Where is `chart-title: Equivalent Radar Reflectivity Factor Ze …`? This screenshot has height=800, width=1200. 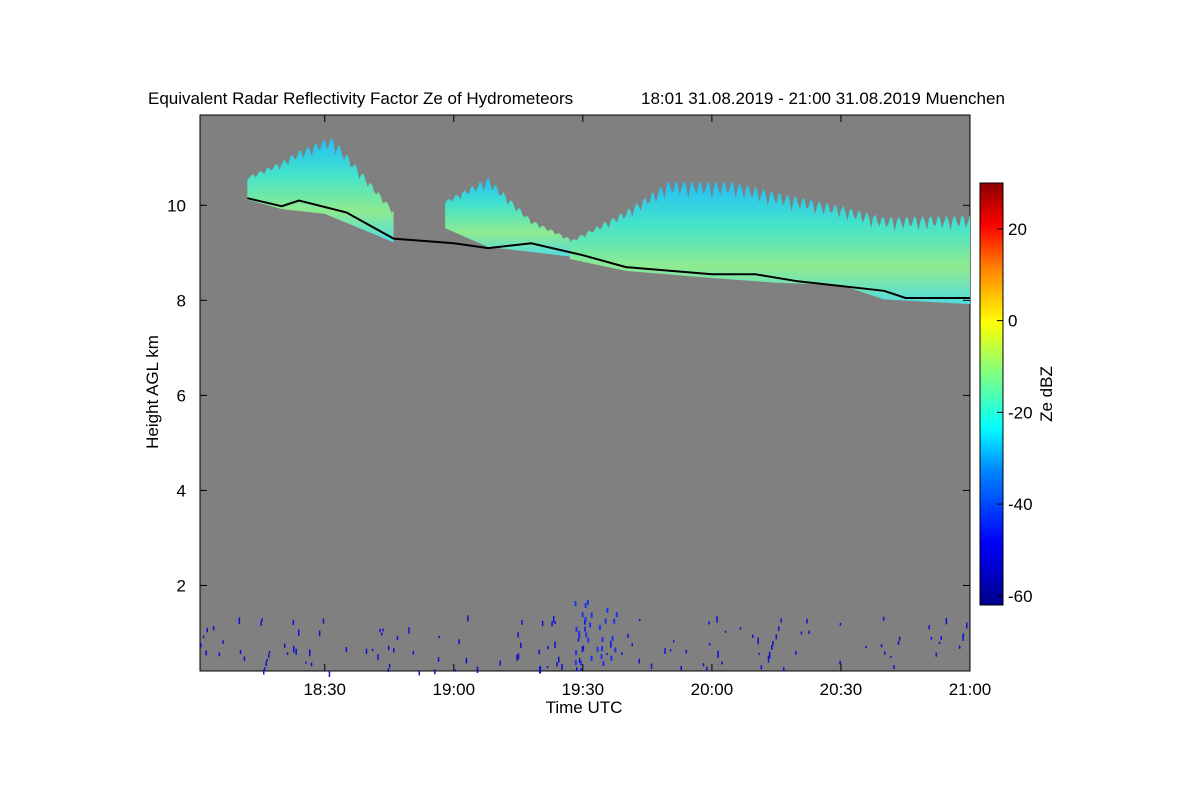
chart-title: Equivalent Radar Reflectivity Factor Ze … is located at coordinates (360, 98).